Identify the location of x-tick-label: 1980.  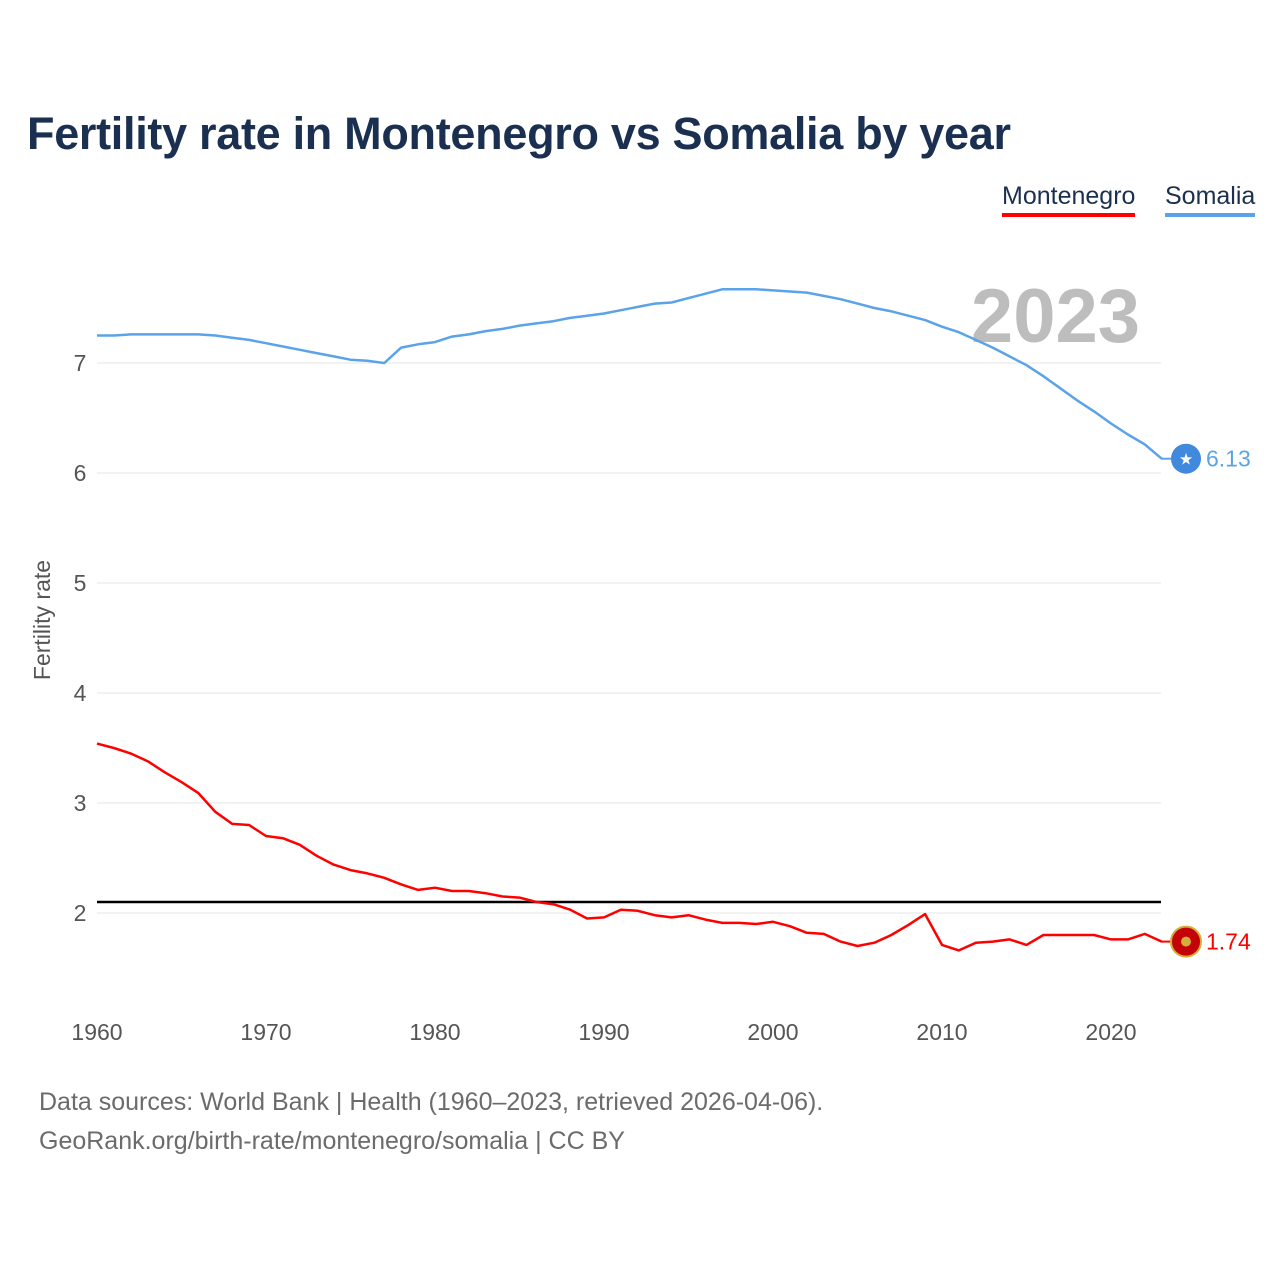
(434, 1032).